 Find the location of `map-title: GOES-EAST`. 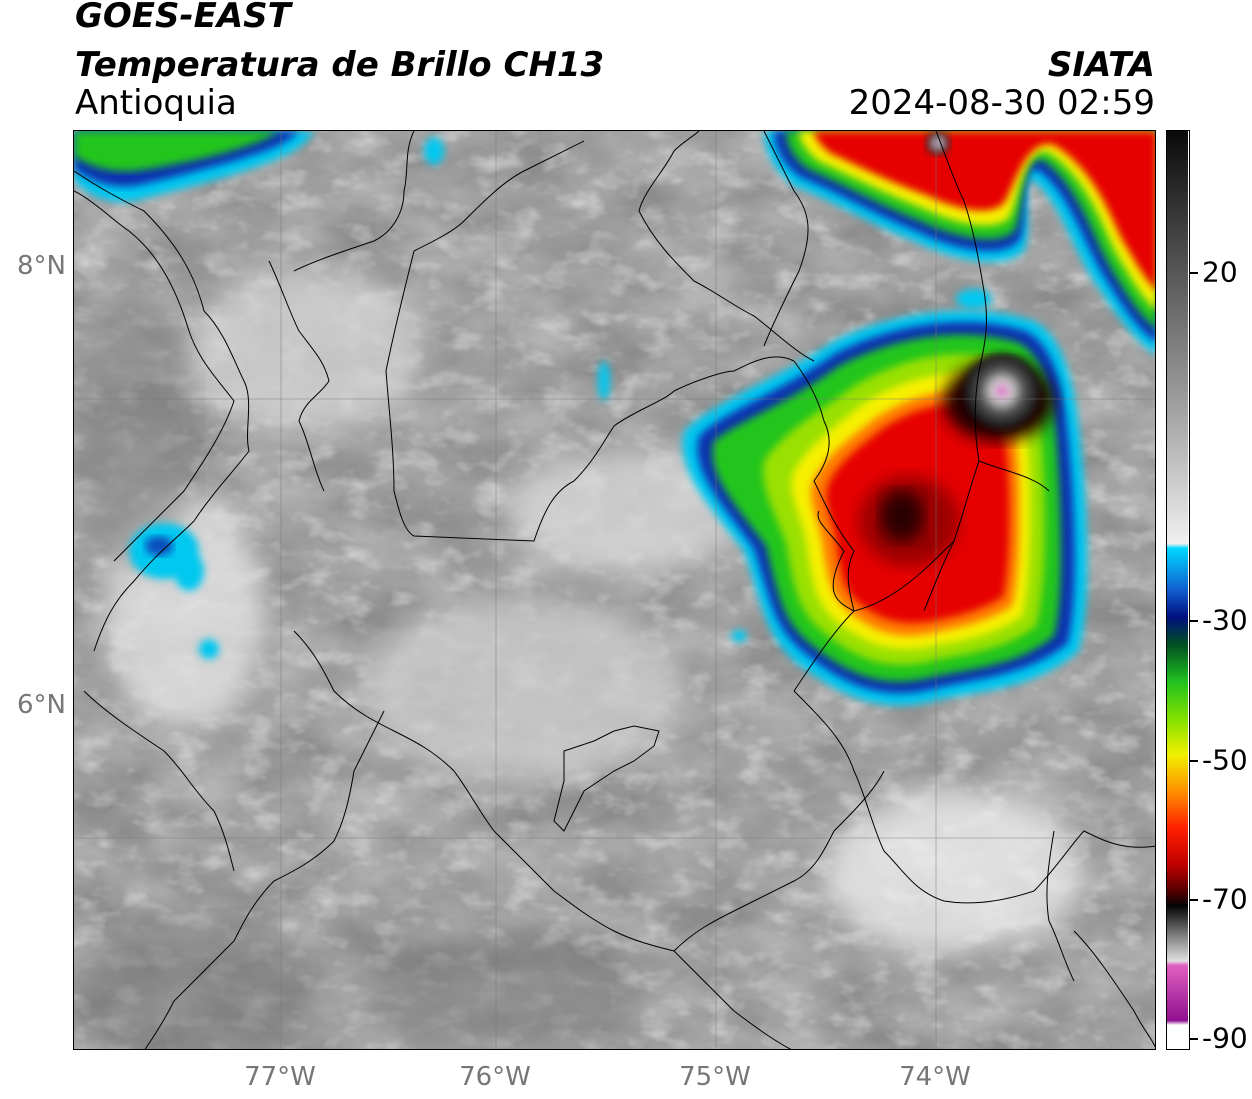

map-title: GOES-EAST is located at coordinates (183, 18).